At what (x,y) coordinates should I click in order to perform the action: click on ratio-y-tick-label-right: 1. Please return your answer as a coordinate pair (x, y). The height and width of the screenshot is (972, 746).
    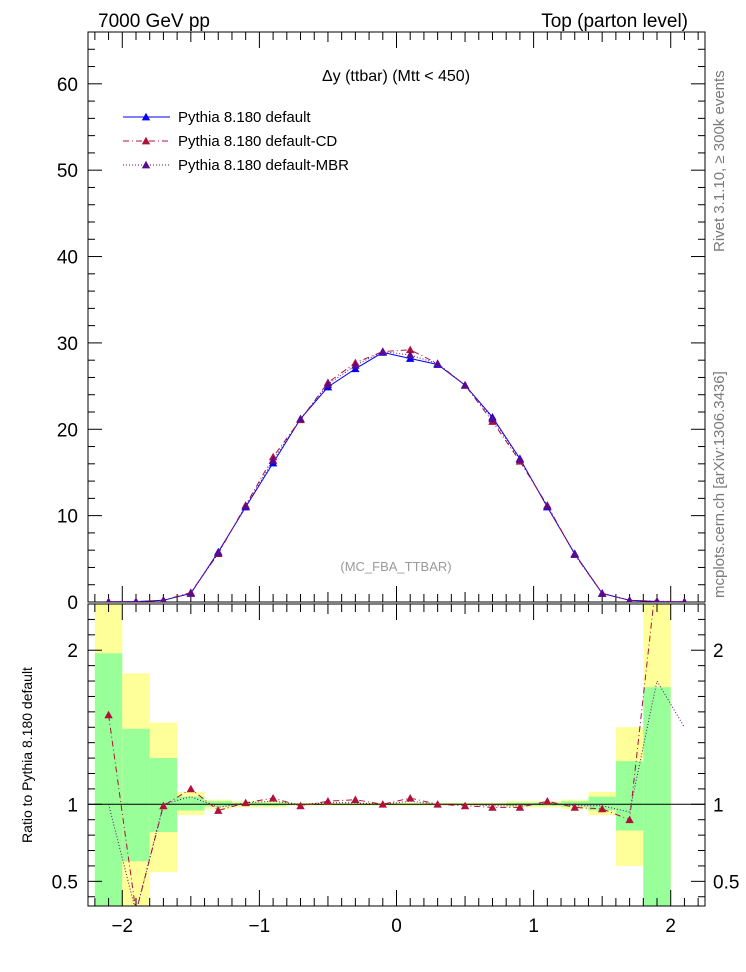
    Looking at the image, I should click on (718, 805).